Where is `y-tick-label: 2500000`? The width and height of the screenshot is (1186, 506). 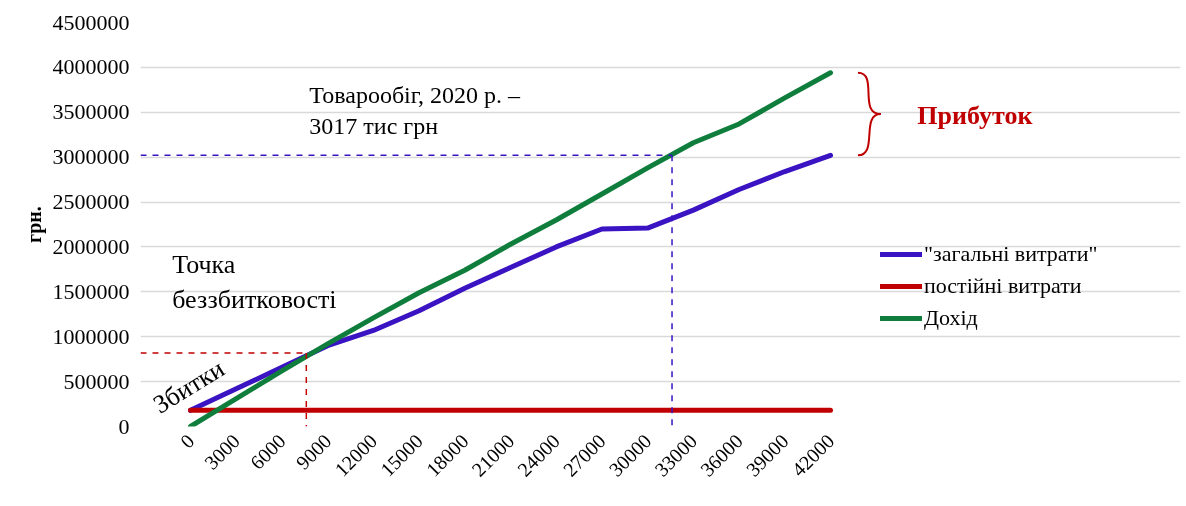
y-tick-label: 2500000 is located at coordinates (91, 202).